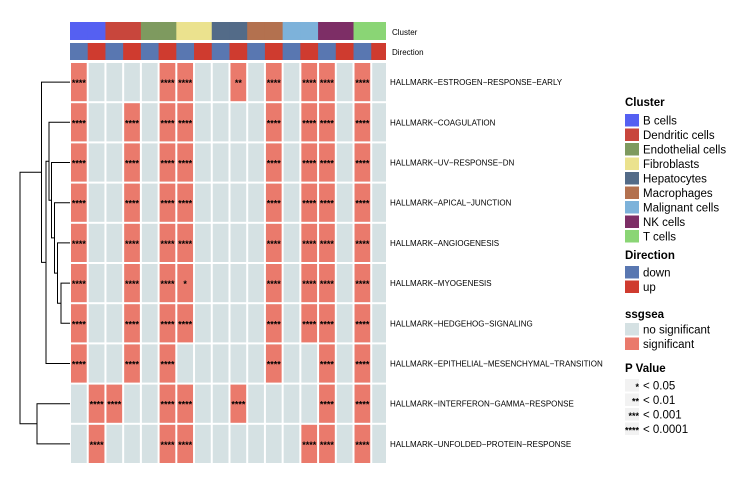 The height and width of the screenshot is (489, 750). What do you see at coordinates (632, 286) in the screenshot?
I see `legend-direction-swatch` at bounding box center [632, 286].